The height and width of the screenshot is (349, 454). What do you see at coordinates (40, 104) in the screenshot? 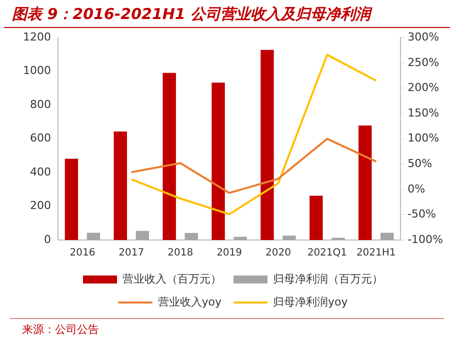
I see `y-tick-label: 800` at bounding box center [40, 104].